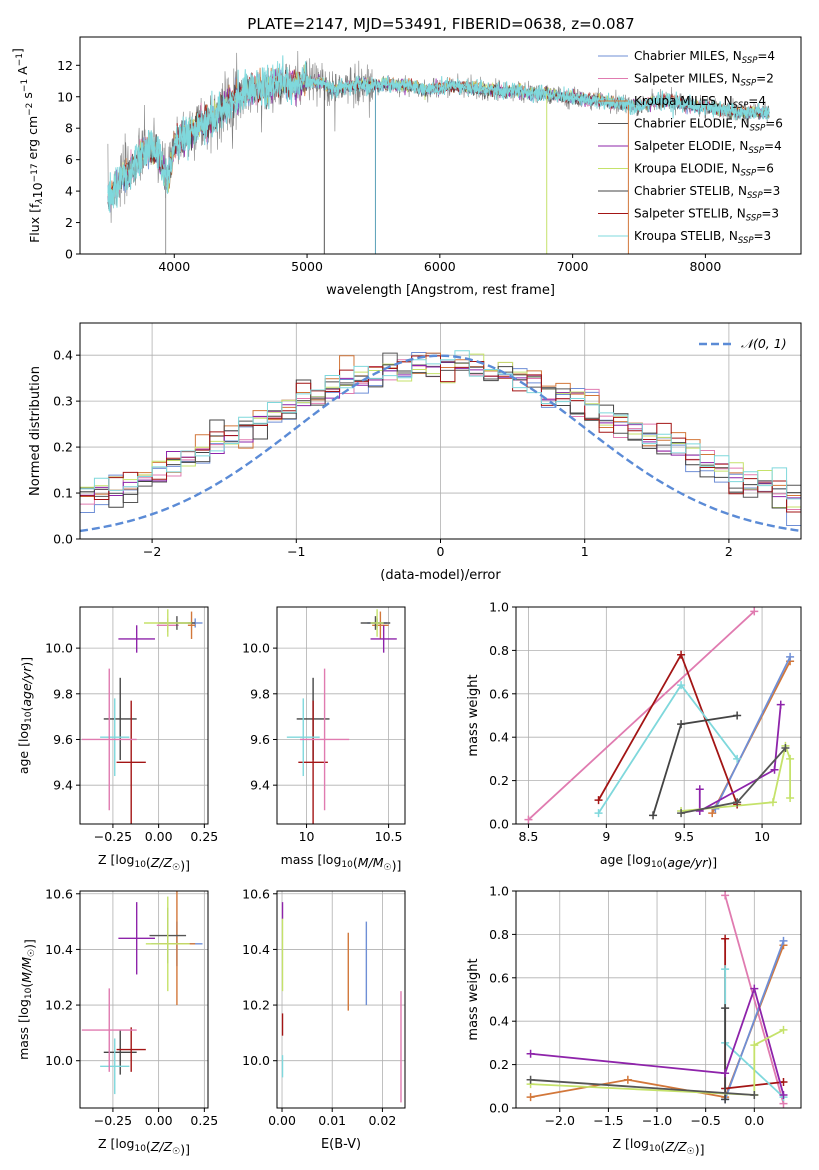 The height and width of the screenshot is (1170, 819). What do you see at coordinates (529, 836) in the screenshot?
I see `x-tick-label: 8.5` at bounding box center [529, 836].